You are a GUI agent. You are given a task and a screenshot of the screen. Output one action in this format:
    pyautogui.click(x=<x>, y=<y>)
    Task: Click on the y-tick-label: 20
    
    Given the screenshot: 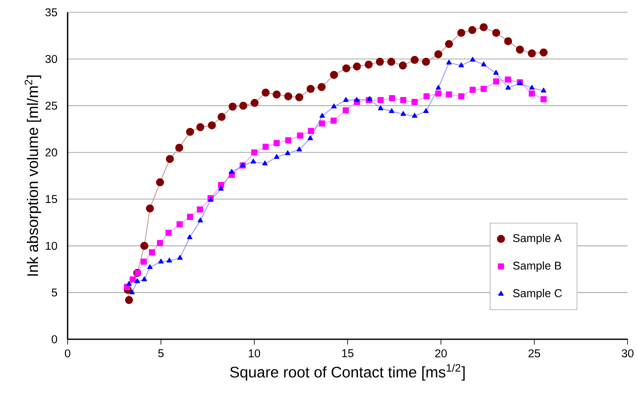 What is the action you would take?
    pyautogui.click(x=52, y=152)
    